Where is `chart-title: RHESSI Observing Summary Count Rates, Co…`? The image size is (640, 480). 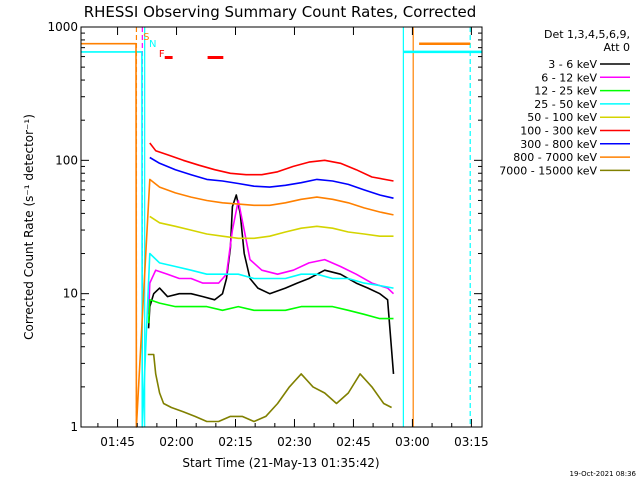
chart-title: RHESSI Observing Summary Count Rates, Co… is located at coordinates (280, 12).